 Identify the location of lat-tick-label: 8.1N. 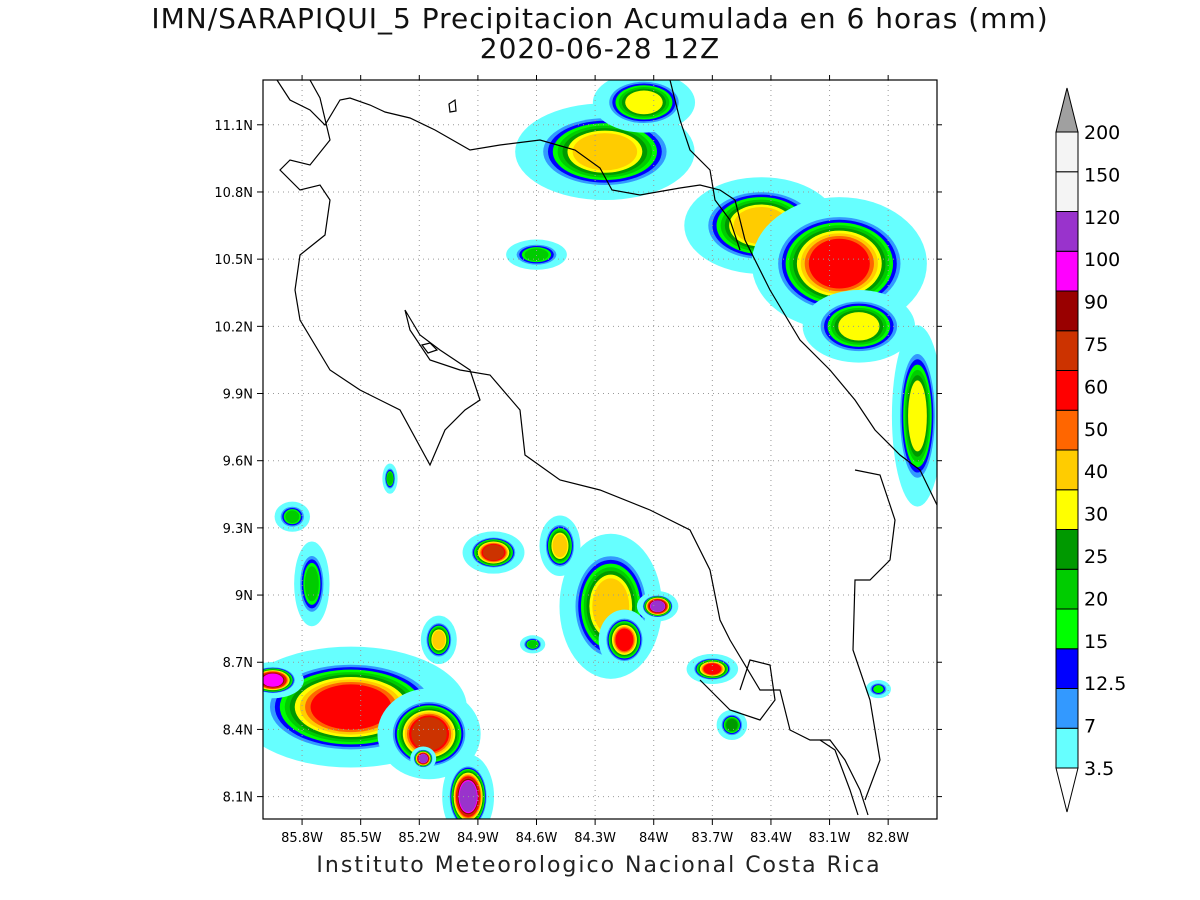
(238, 798).